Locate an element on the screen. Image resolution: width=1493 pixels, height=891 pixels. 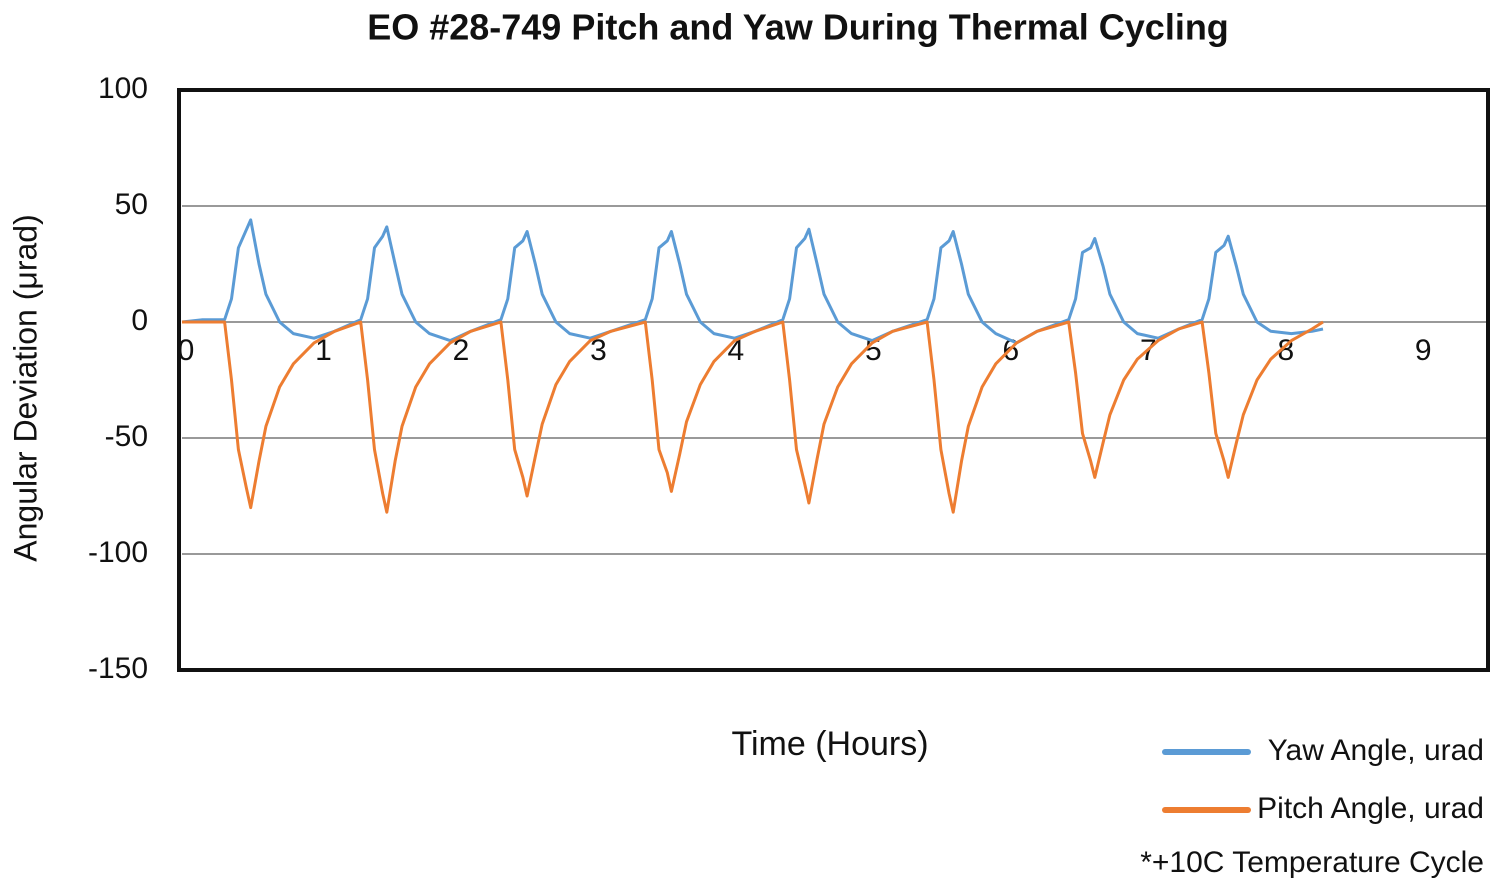
x-tick-label: 5 is located at coordinates (873, 350).